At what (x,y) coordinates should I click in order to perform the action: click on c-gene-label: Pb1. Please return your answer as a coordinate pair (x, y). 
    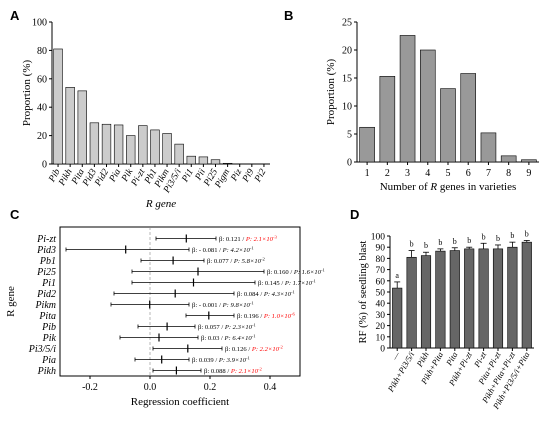
    Looking at the image, I should click on (47, 261).